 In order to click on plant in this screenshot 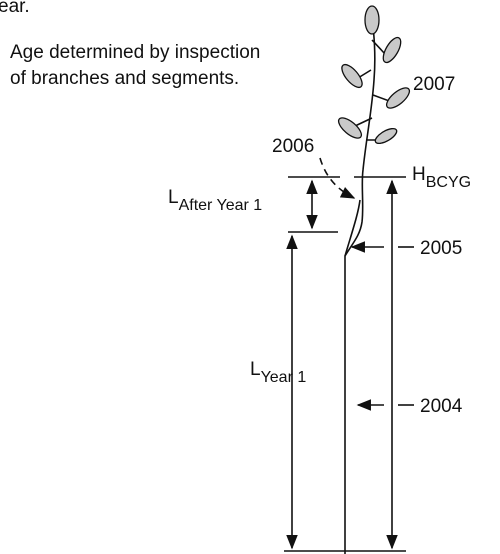, I will do `click(374, 279)`.